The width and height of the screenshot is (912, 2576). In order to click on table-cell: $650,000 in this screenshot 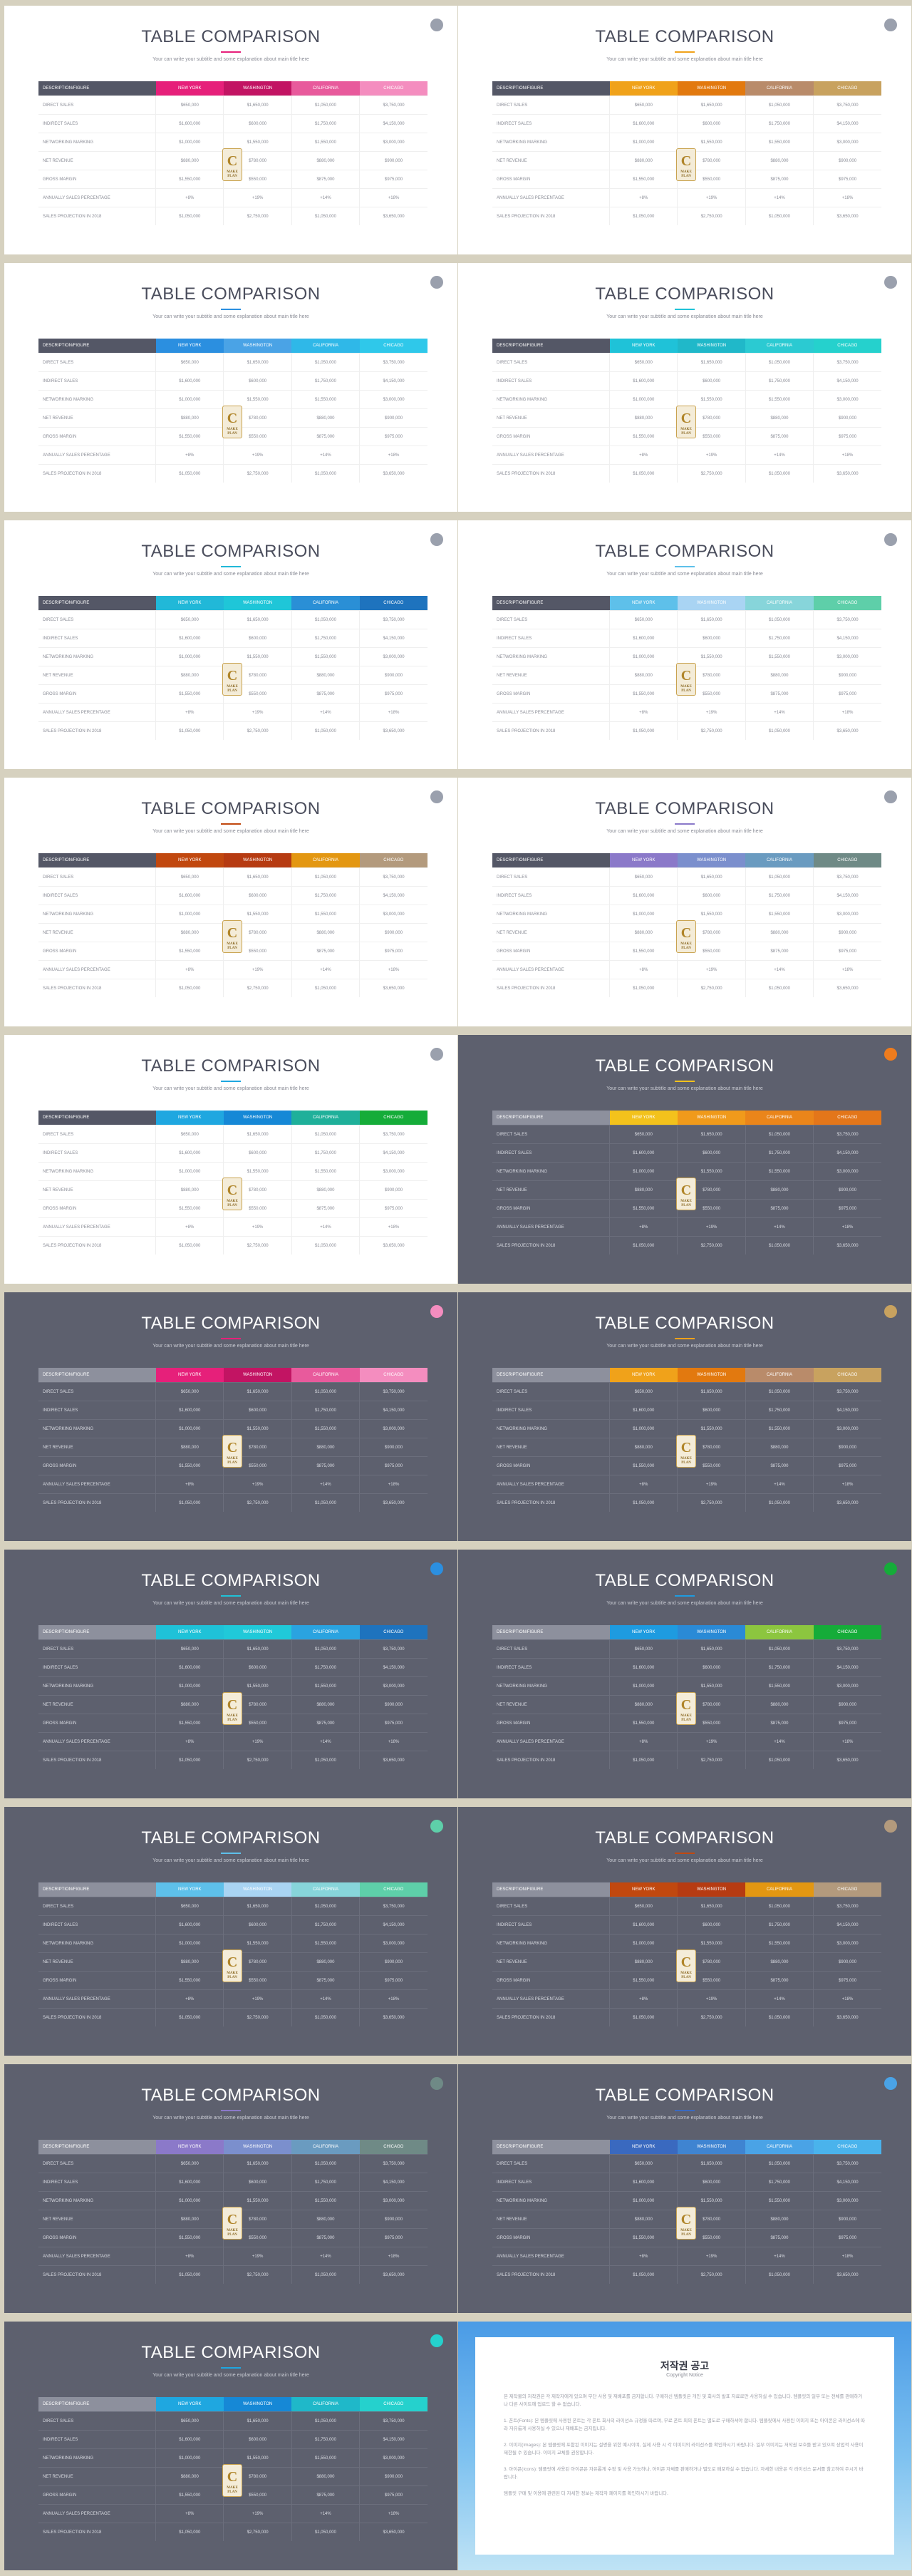, I will do `click(189, 1649)`.